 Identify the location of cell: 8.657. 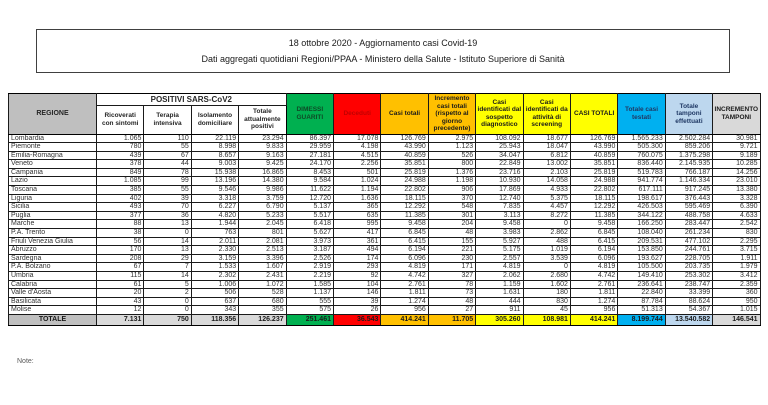
(215, 155).